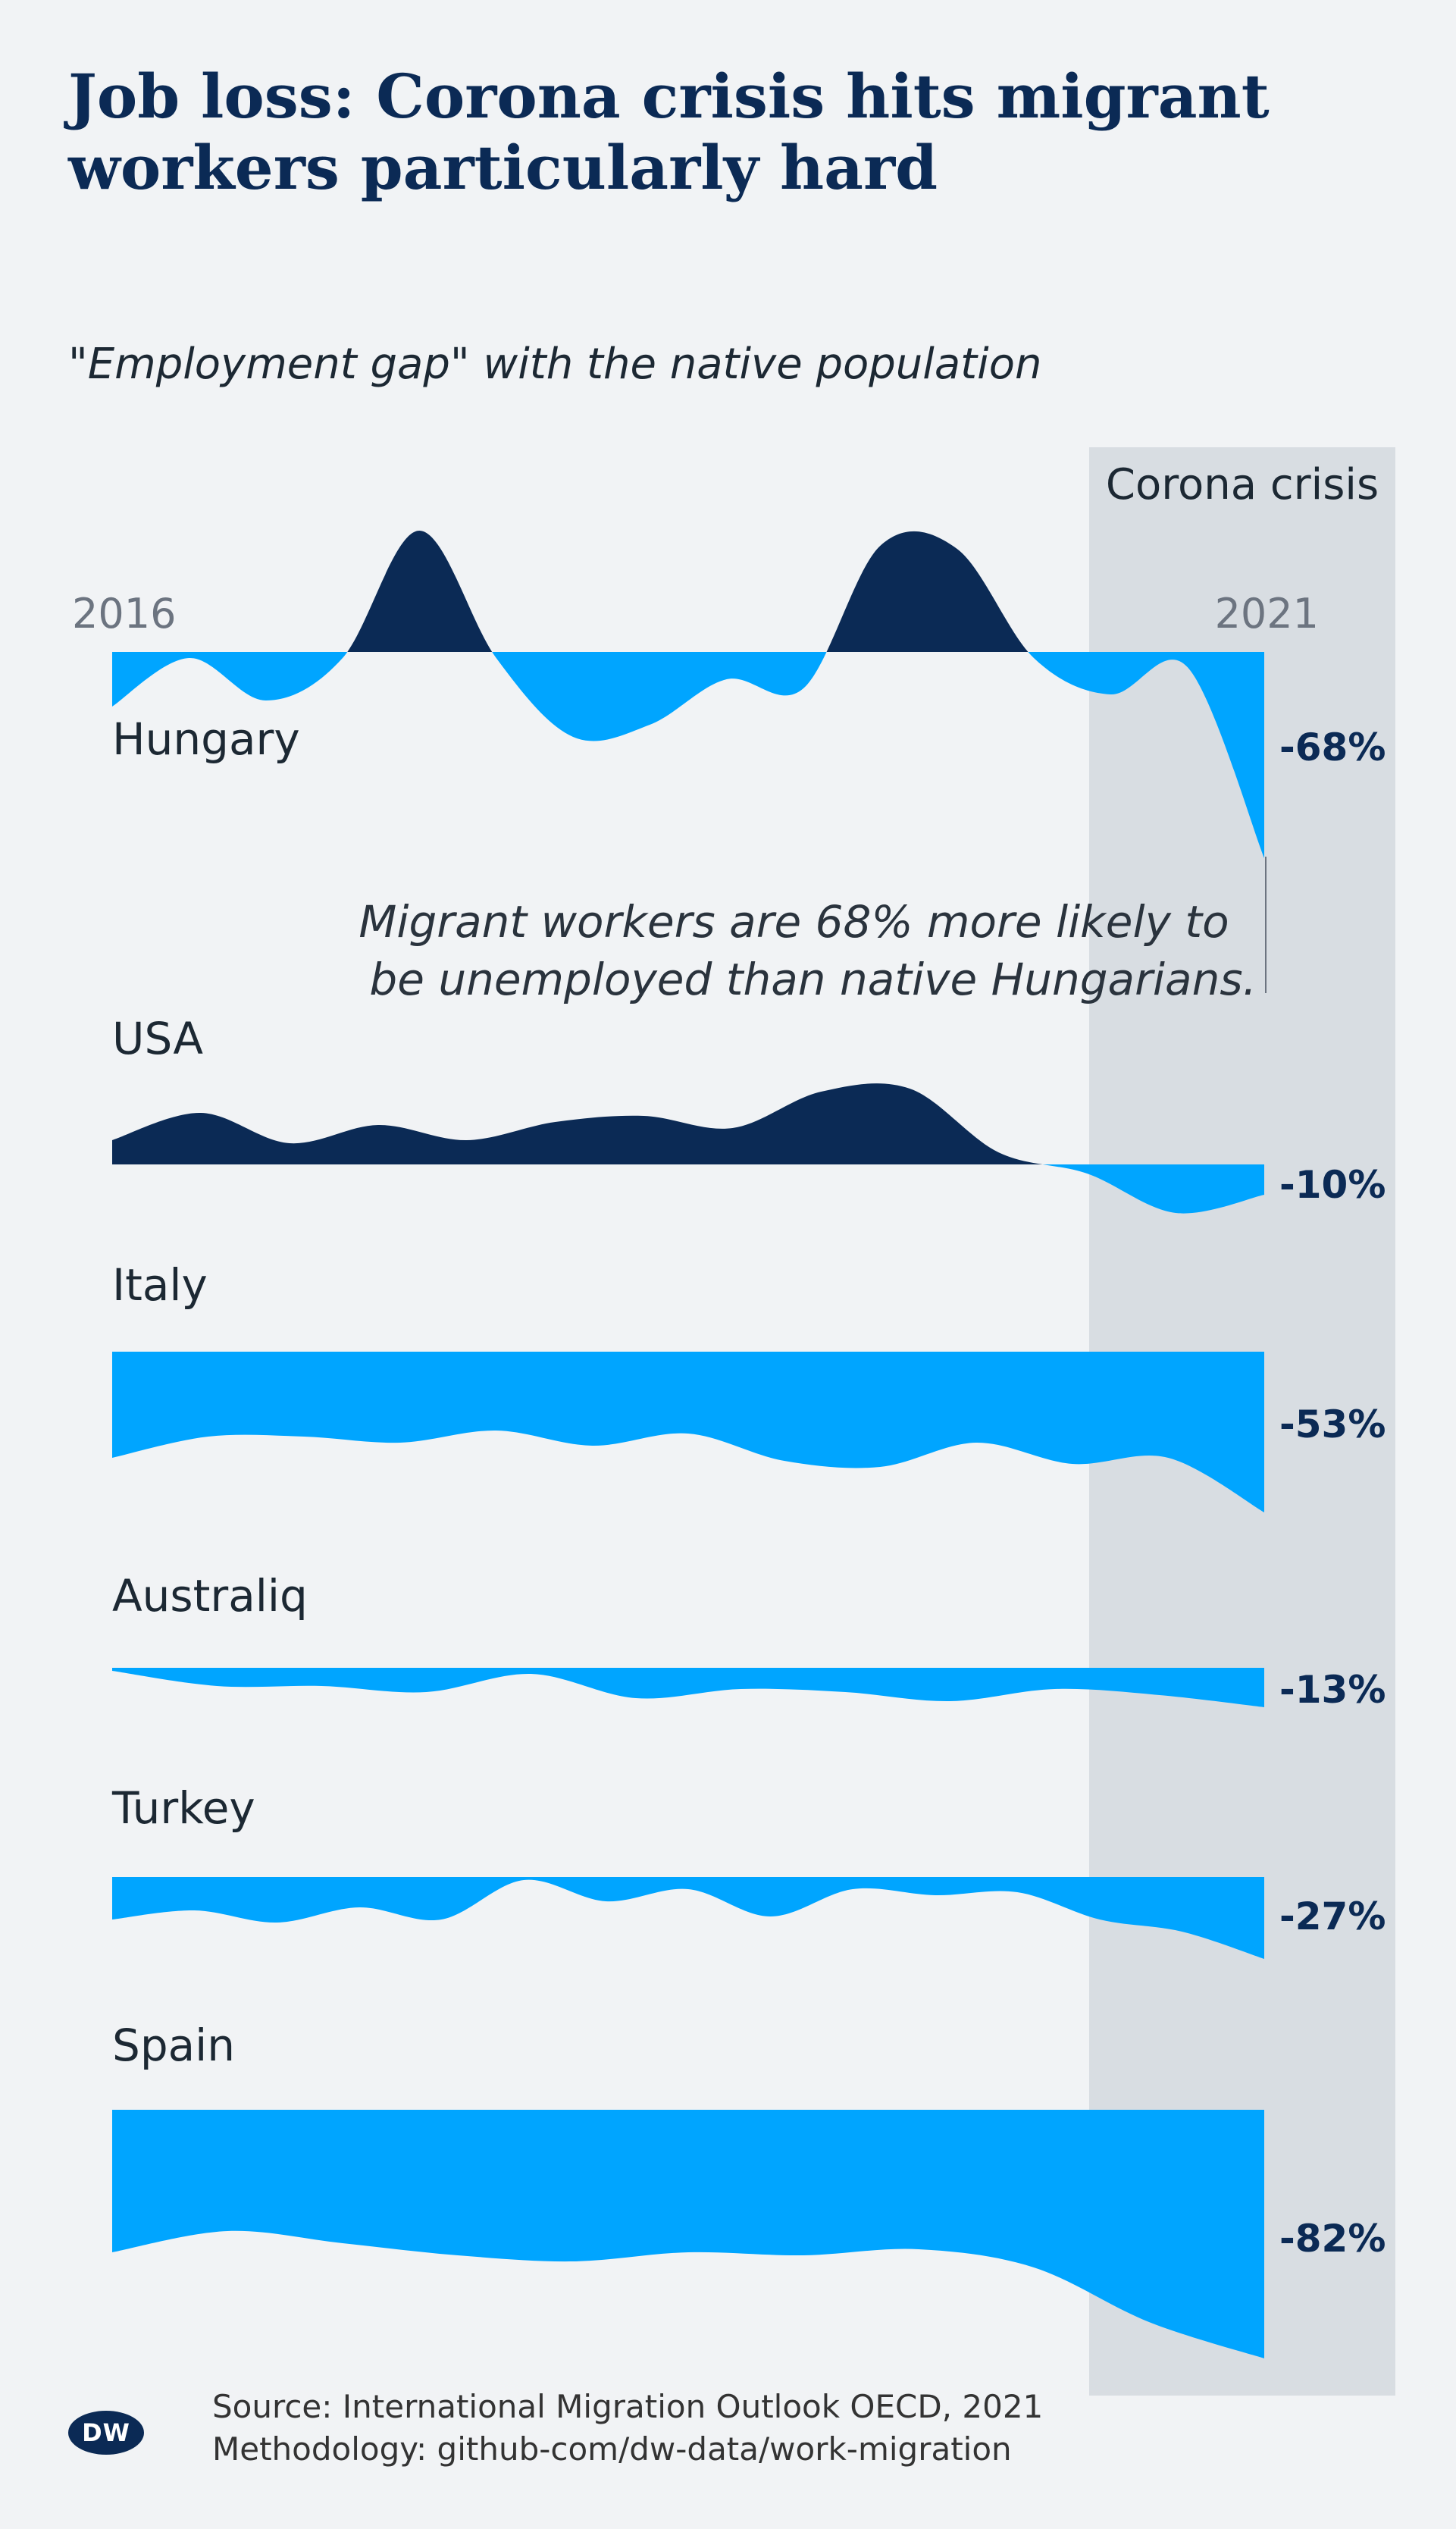 The height and width of the screenshot is (2529, 1456). I want to click on year-end-label: 2021, so click(1267, 614).